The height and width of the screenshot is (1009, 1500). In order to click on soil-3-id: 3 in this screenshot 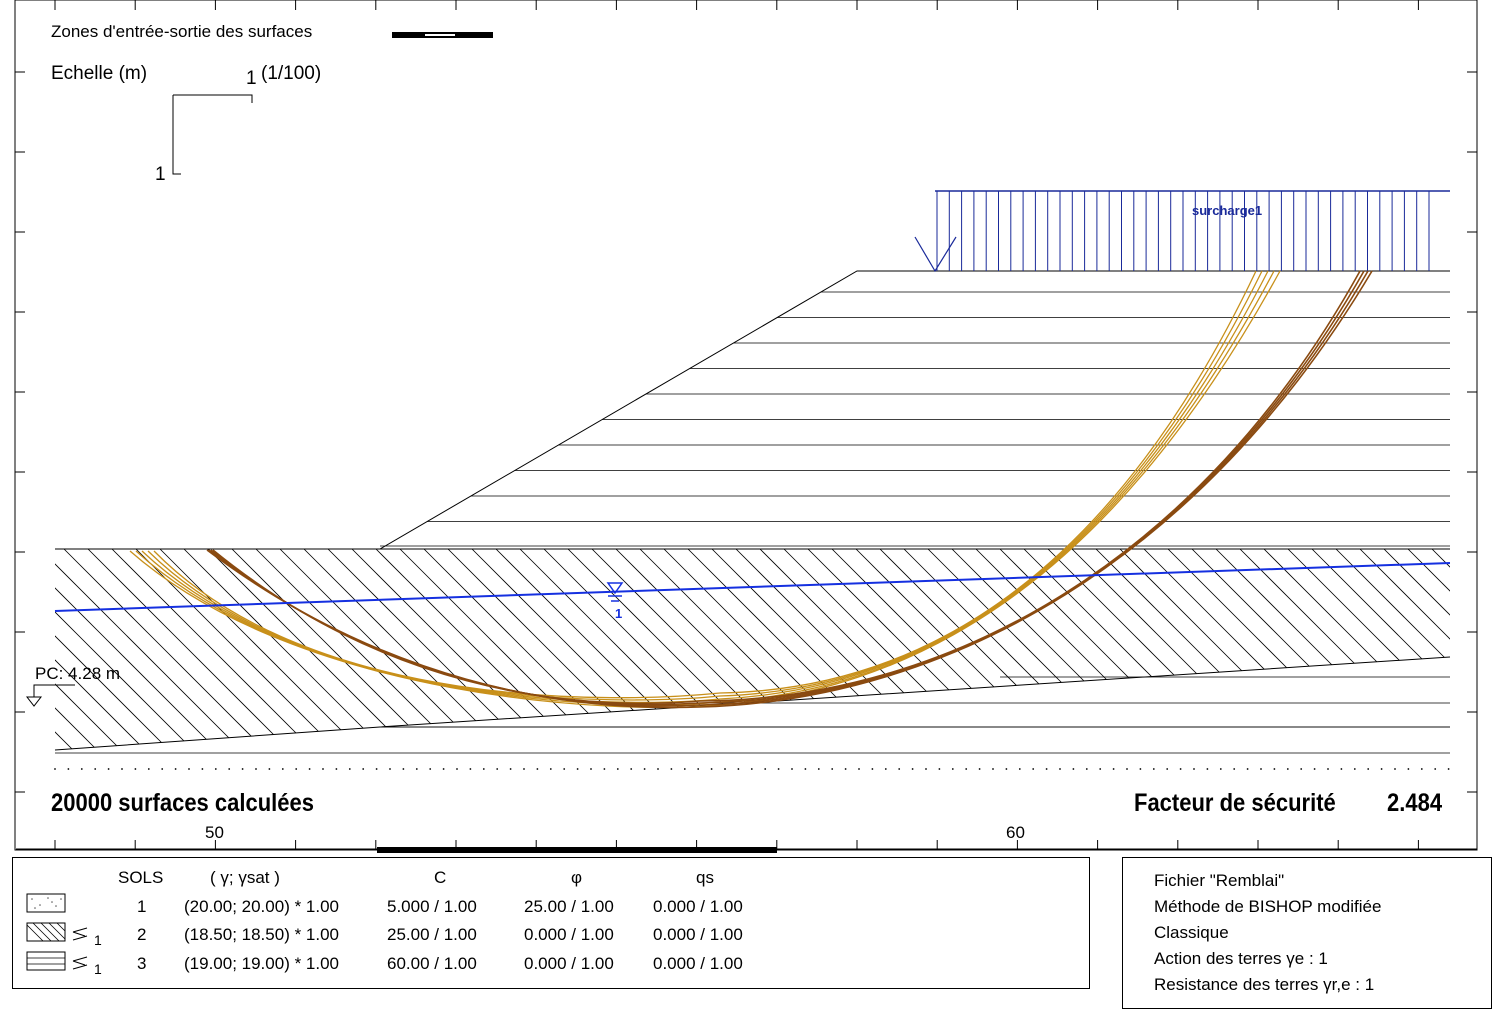, I will do `click(142, 963)`.